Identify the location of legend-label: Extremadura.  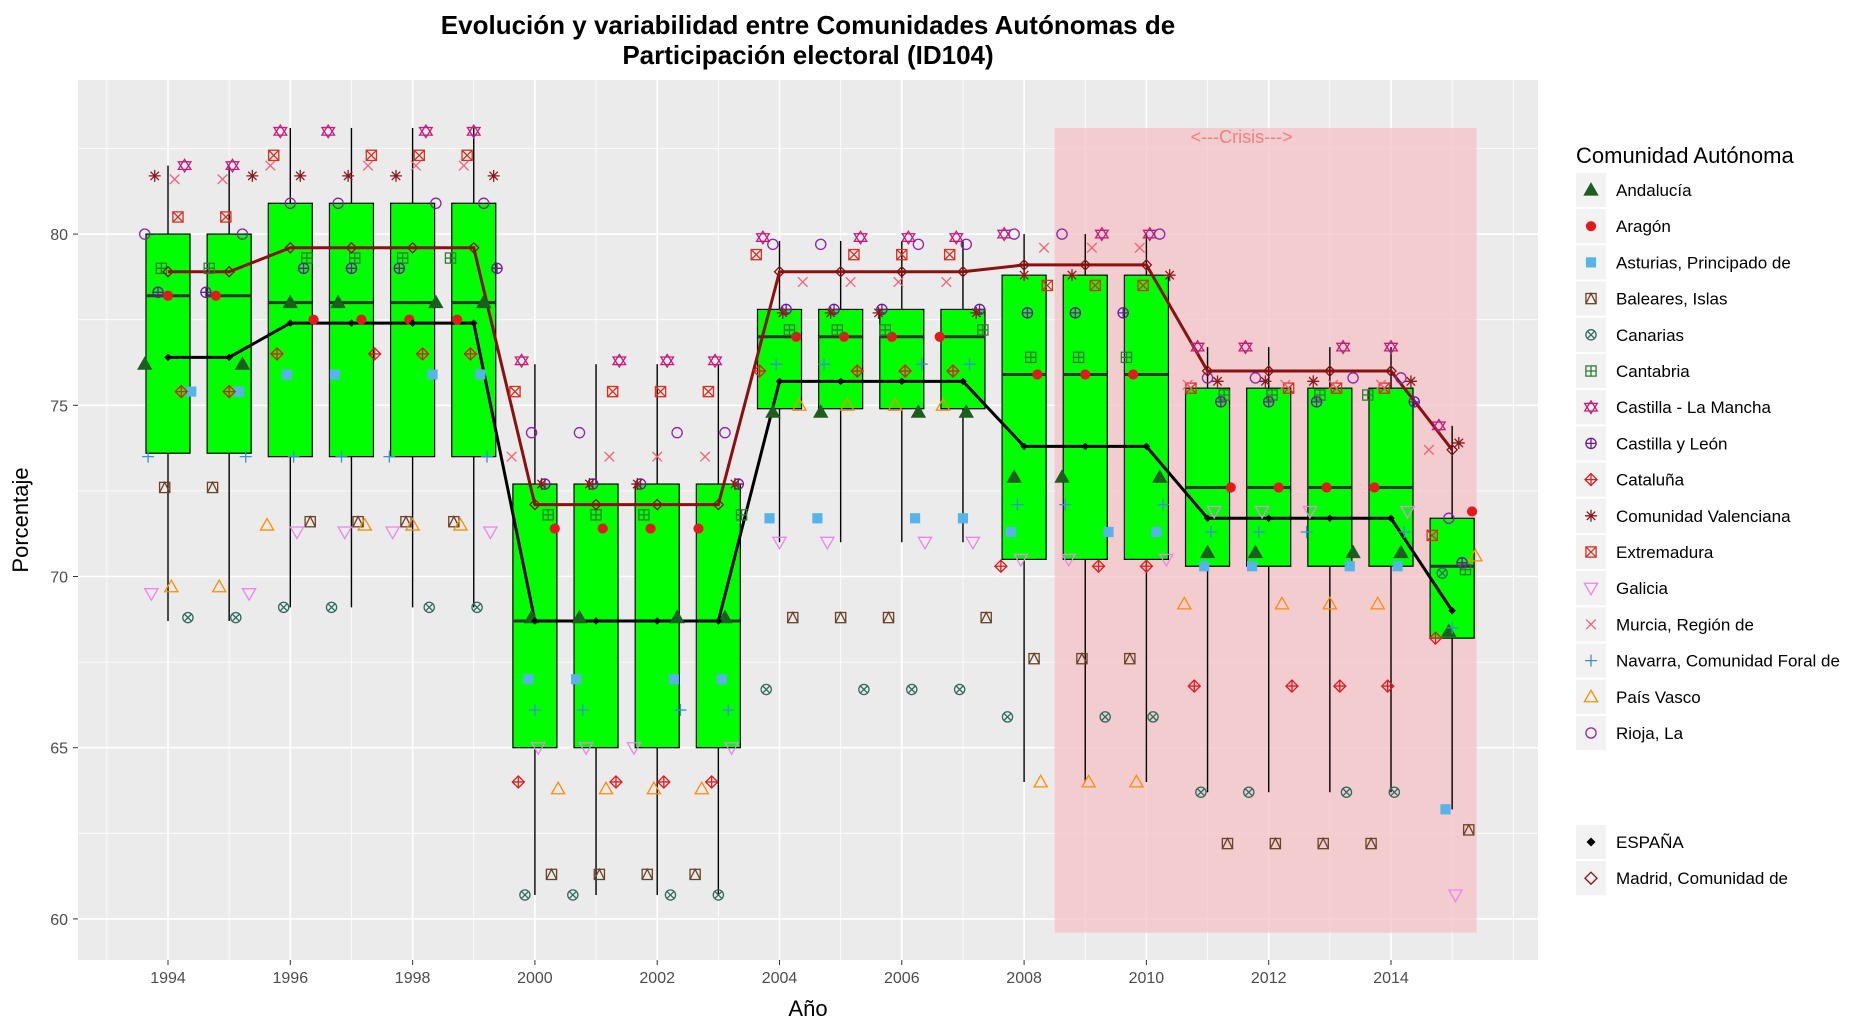
(1665, 552).